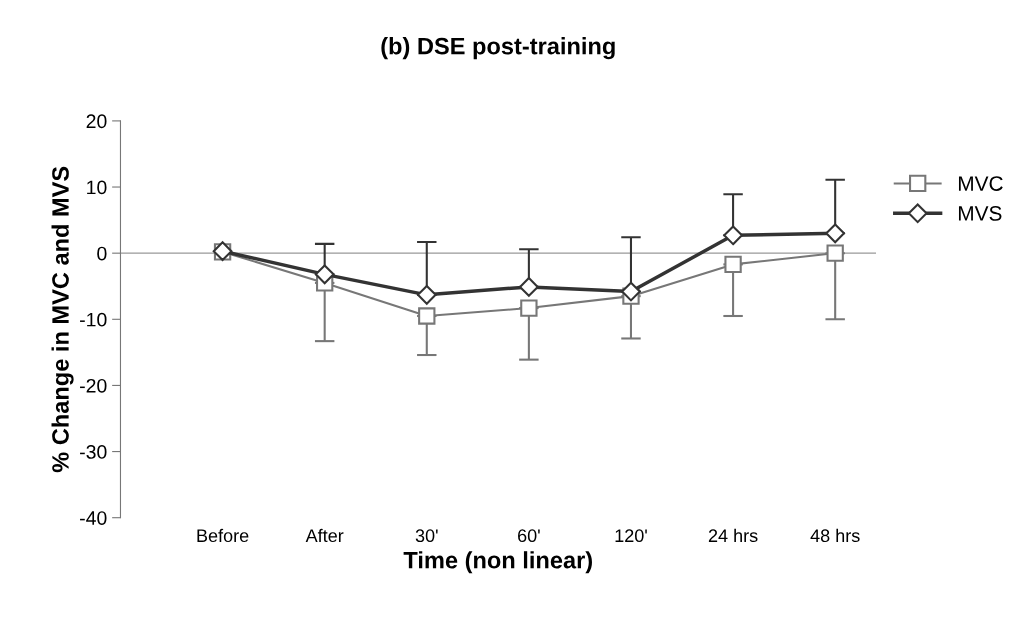  What do you see at coordinates (97, 187) in the screenshot?
I see `y-tick-label: 10` at bounding box center [97, 187].